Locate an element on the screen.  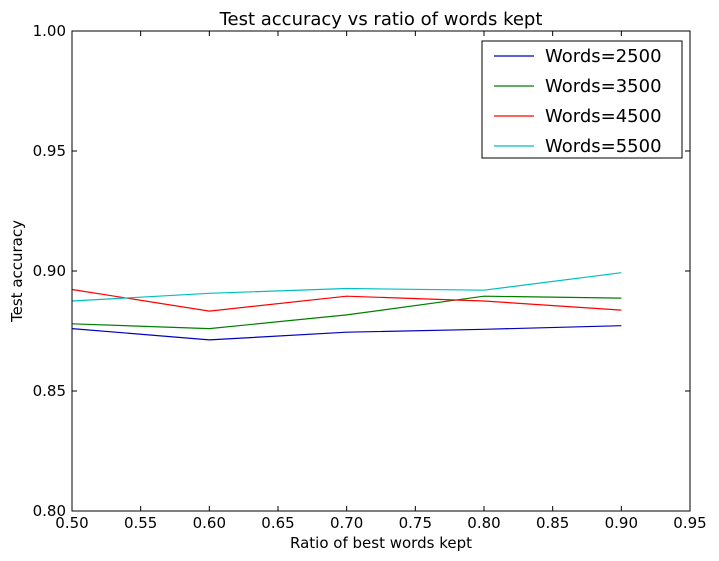
x-tick-label: 0.75 is located at coordinates (415, 523).